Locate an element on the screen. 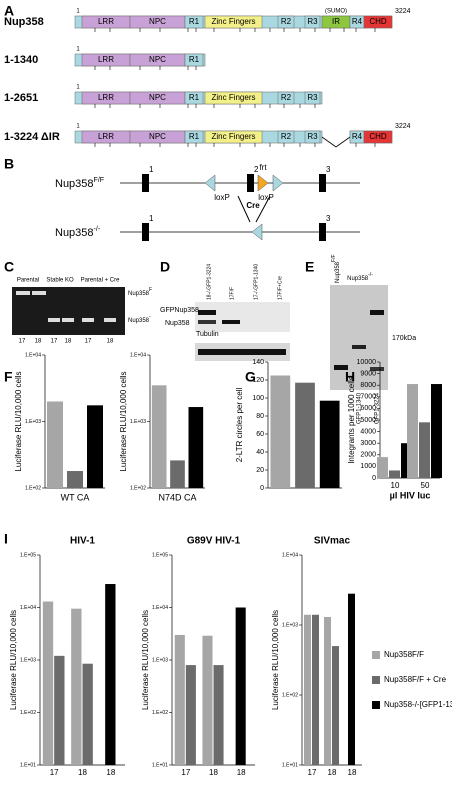 Image resolution: width=452 pixels, height=800 pixels. y-tick-label: 0 is located at coordinates (374, 478).